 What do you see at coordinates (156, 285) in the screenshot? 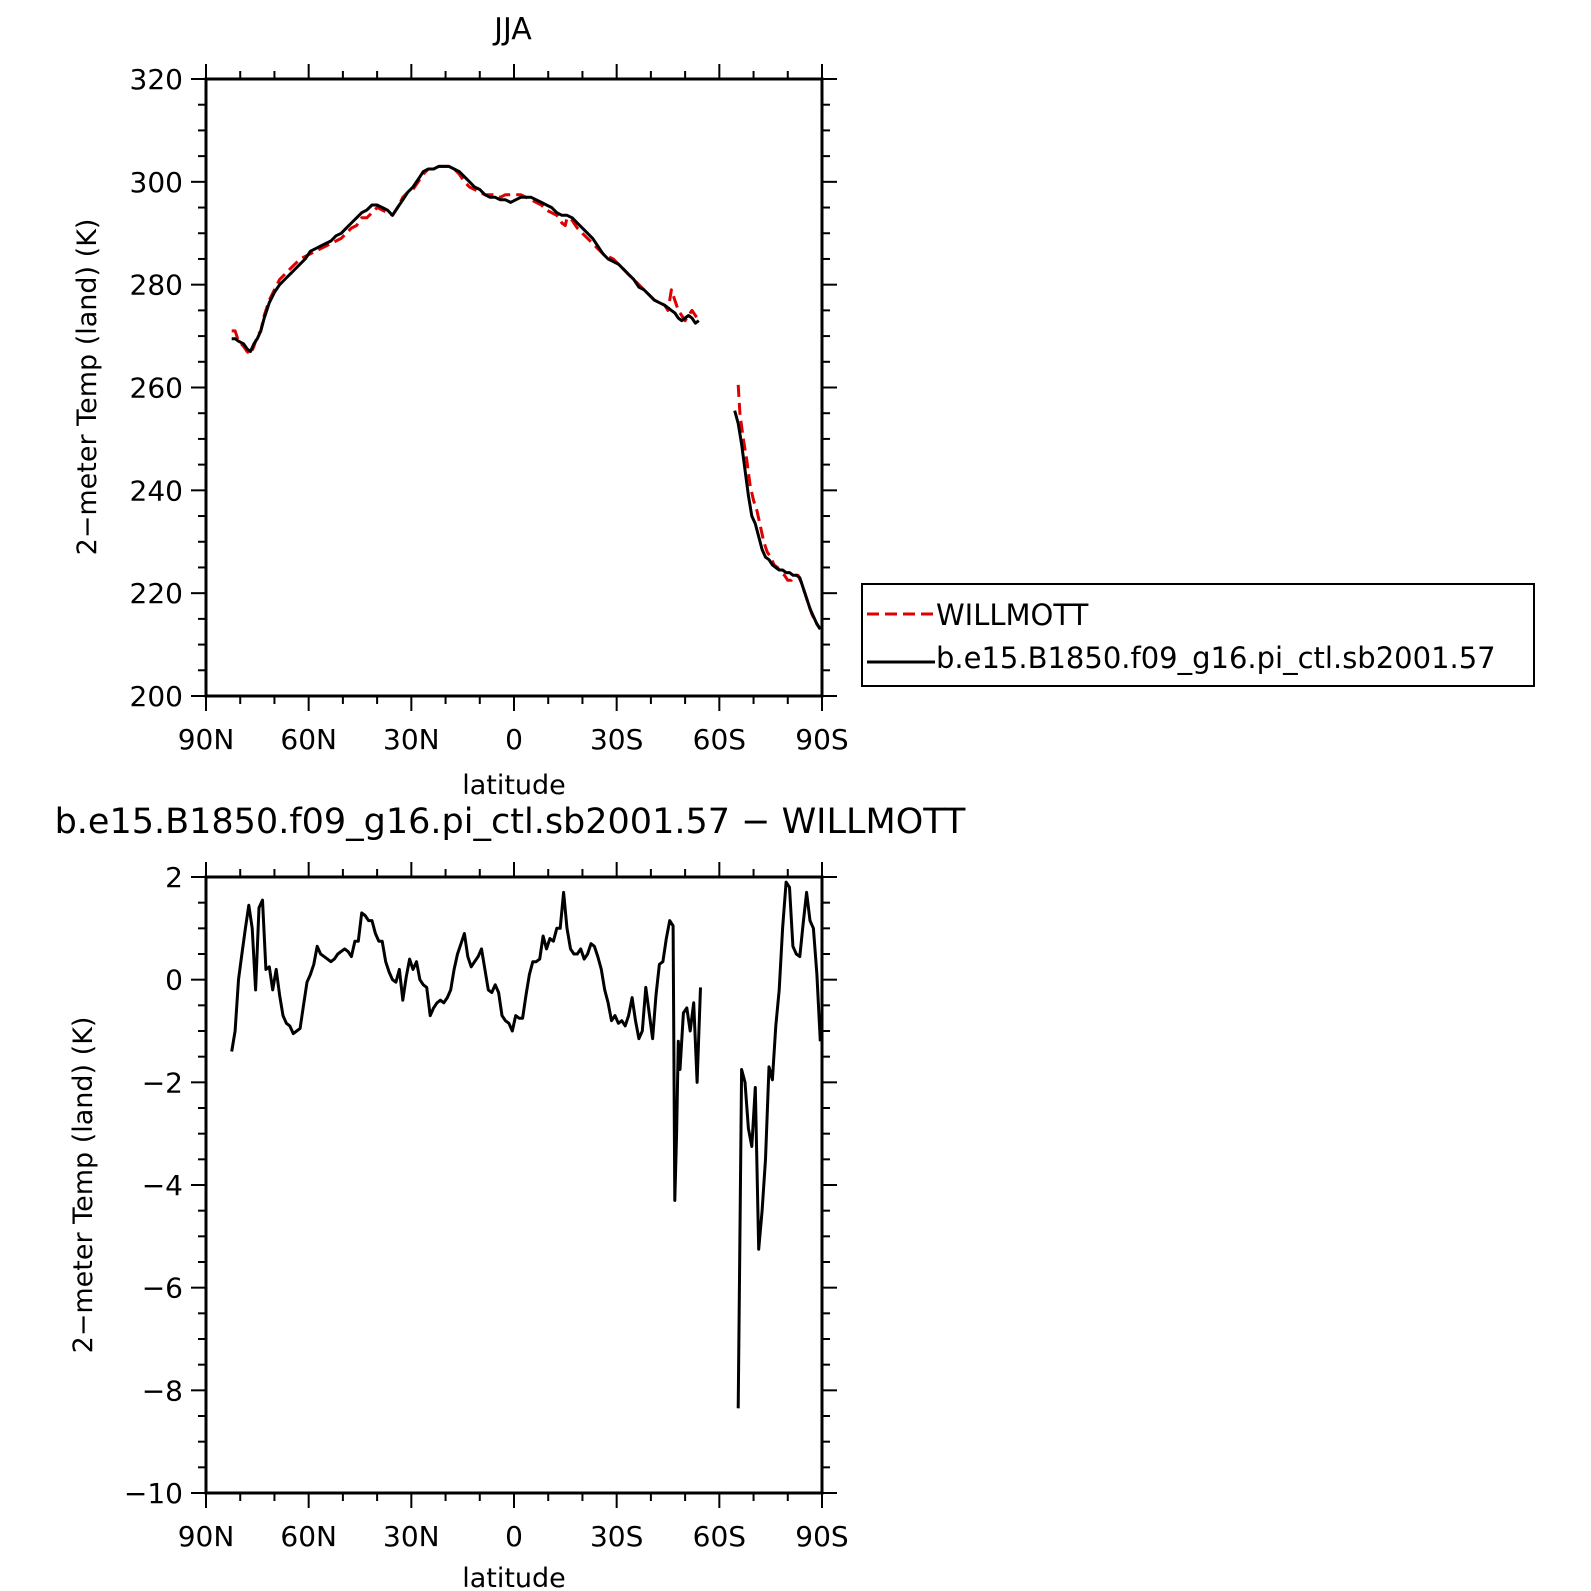
I see `y-tick-label: 280` at bounding box center [156, 285].